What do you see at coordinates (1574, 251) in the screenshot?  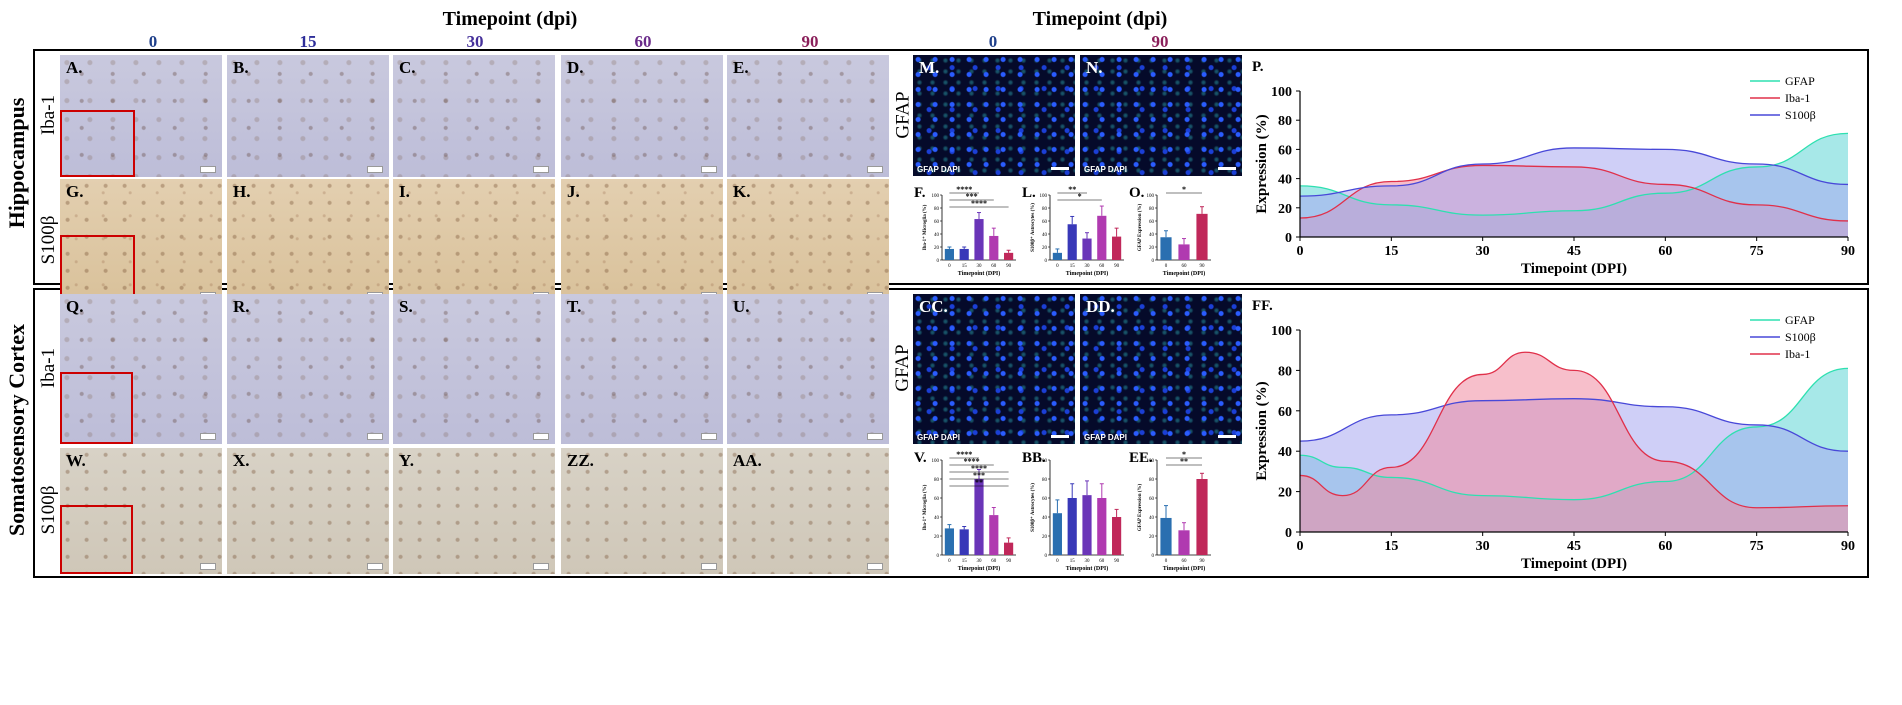 I see `x-tick-label: 45` at bounding box center [1574, 251].